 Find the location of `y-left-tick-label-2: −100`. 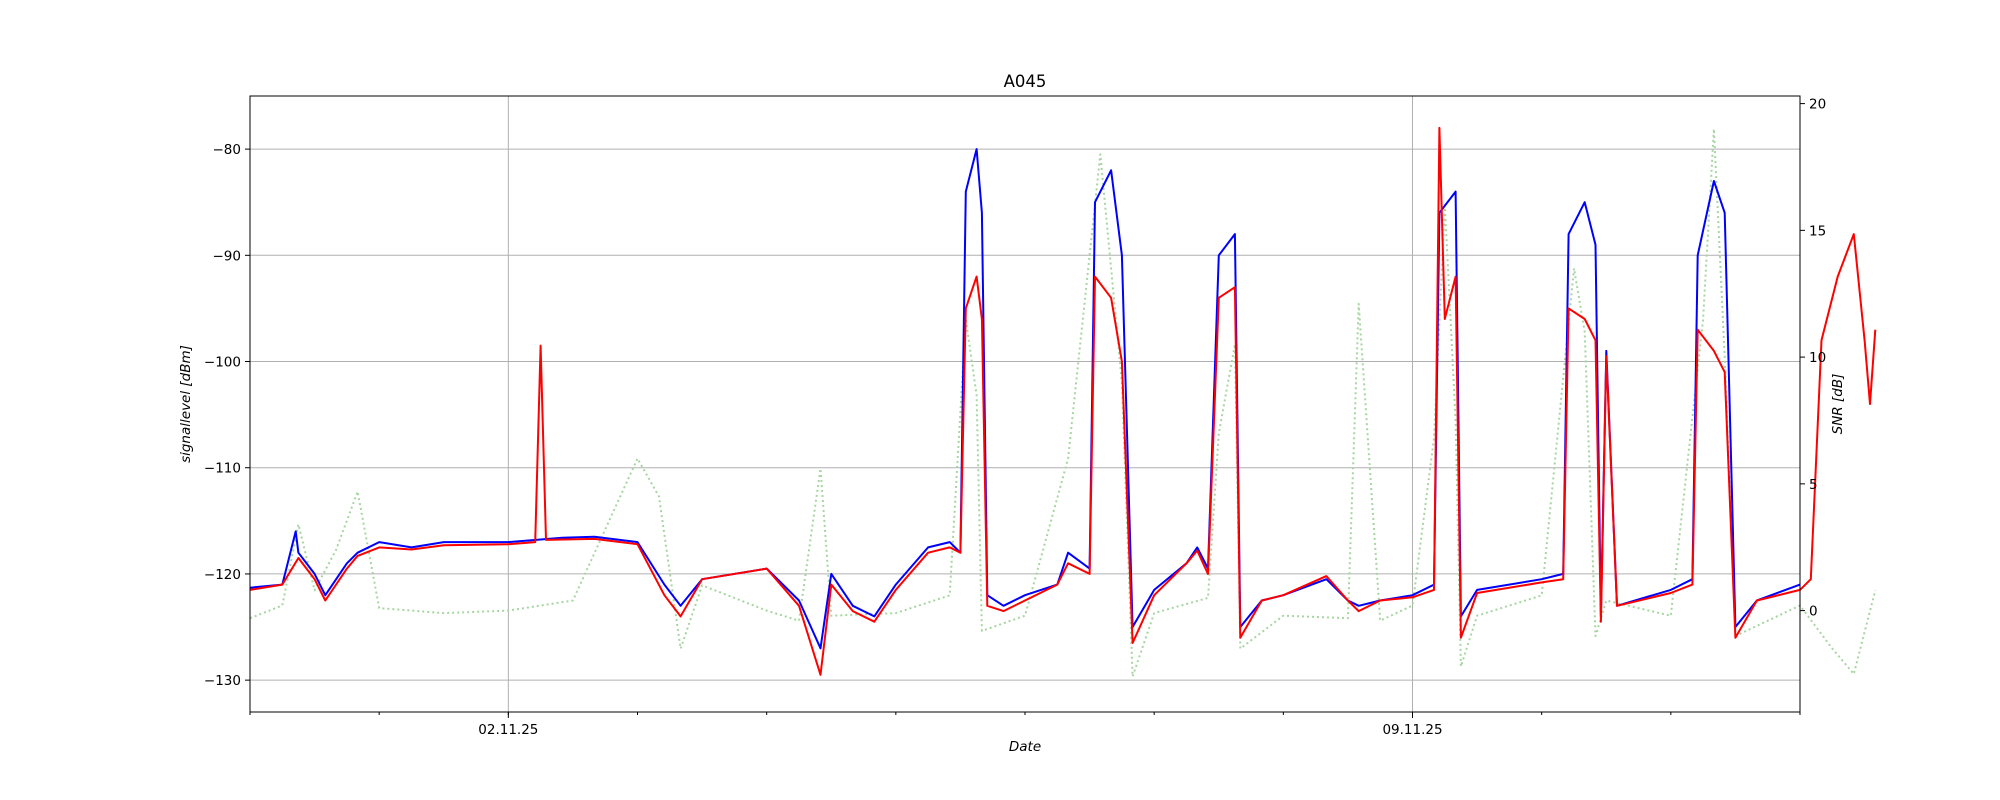

y-left-tick-label-2: −100 is located at coordinates (222, 363).